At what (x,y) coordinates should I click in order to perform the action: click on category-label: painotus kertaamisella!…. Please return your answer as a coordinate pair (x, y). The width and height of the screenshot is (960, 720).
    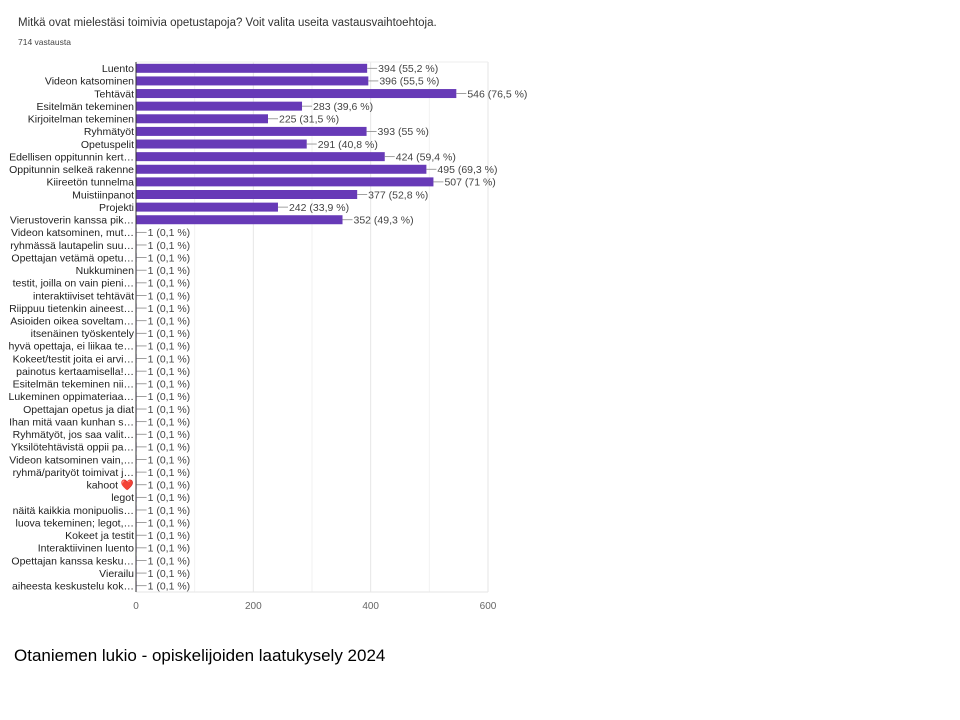
    Looking at the image, I should click on (75, 372).